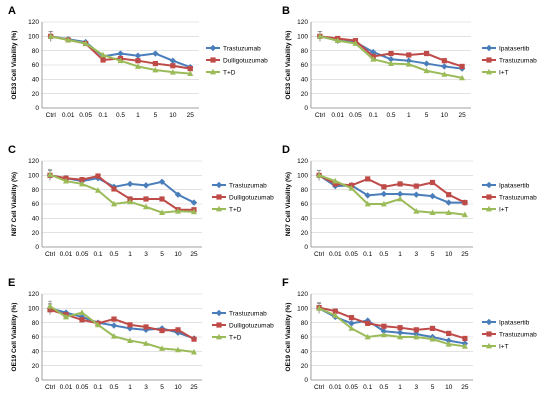 The width and height of the screenshot is (550, 404). Describe the element at coordinates (14, 337) in the screenshot. I see `y-axis-label: OE19 Cell Viability (%)` at that location.